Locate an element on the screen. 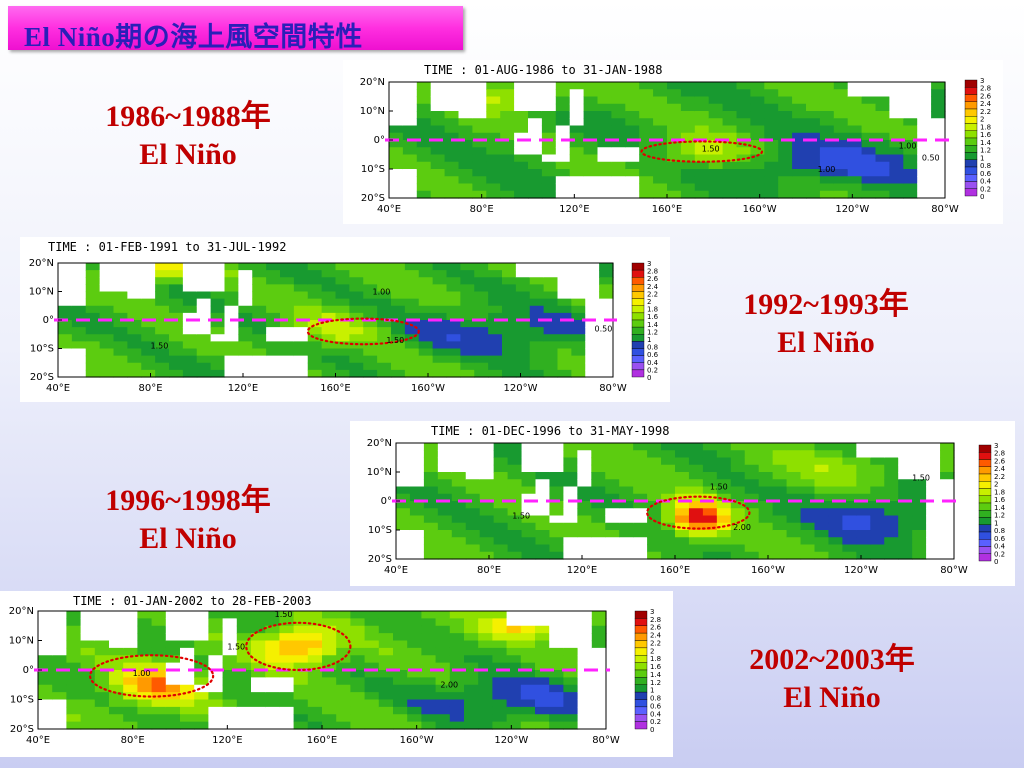 This screenshot has width=1024, height=768. label-1996: 1996~1998年 El Niño is located at coordinates (188, 520).